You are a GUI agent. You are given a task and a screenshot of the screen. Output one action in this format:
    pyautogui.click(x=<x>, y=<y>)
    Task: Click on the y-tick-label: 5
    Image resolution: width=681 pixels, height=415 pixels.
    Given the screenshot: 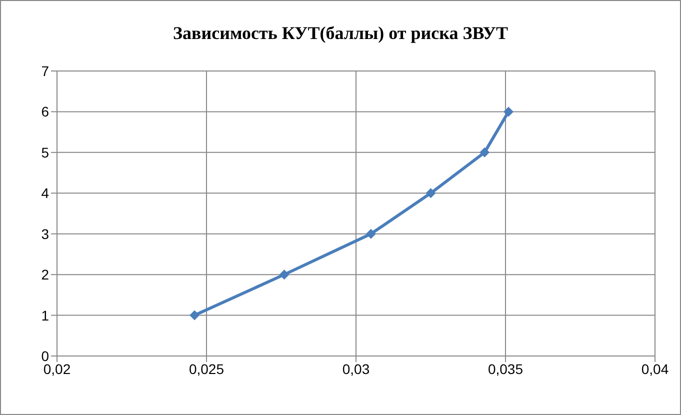 What is the action you would take?
    pyautogui.click(x=45, y=152)
    